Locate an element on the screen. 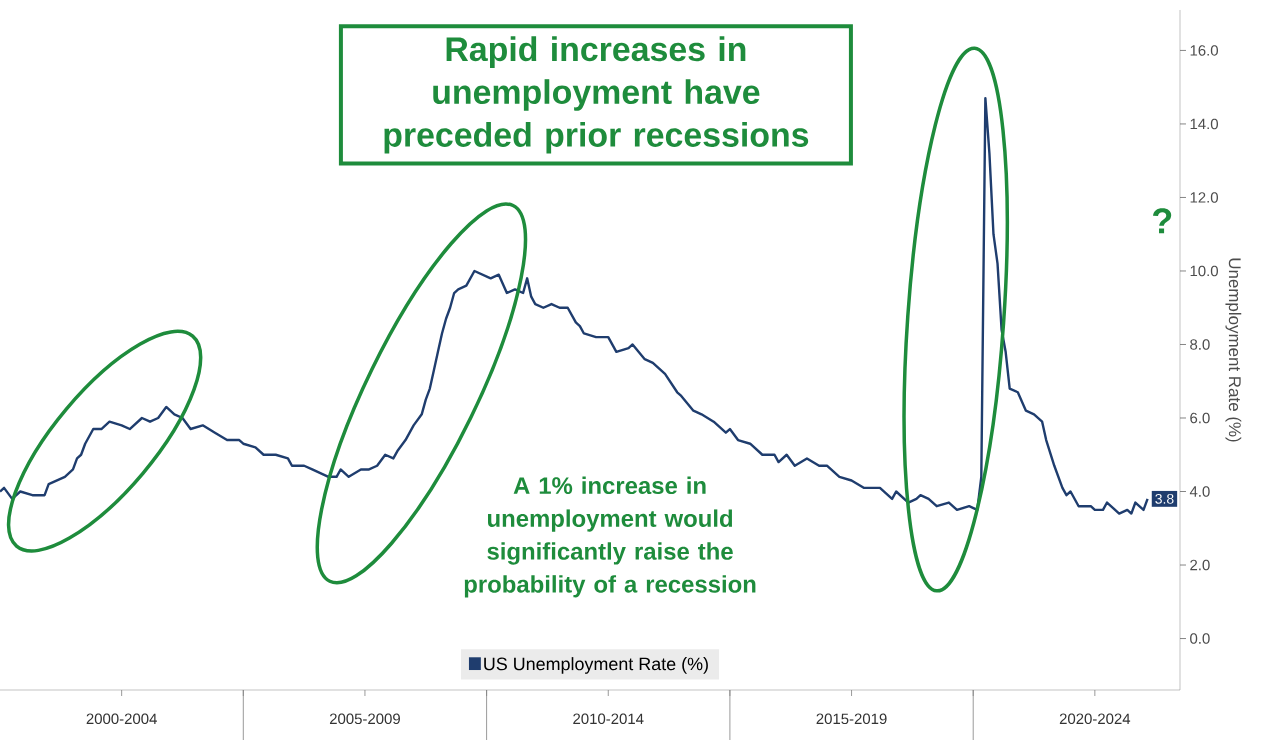 The width and height of the screenshot is (1267, 742). y-axis-title: Unemployment Rate (%) is located at coordinates (1233, 350).